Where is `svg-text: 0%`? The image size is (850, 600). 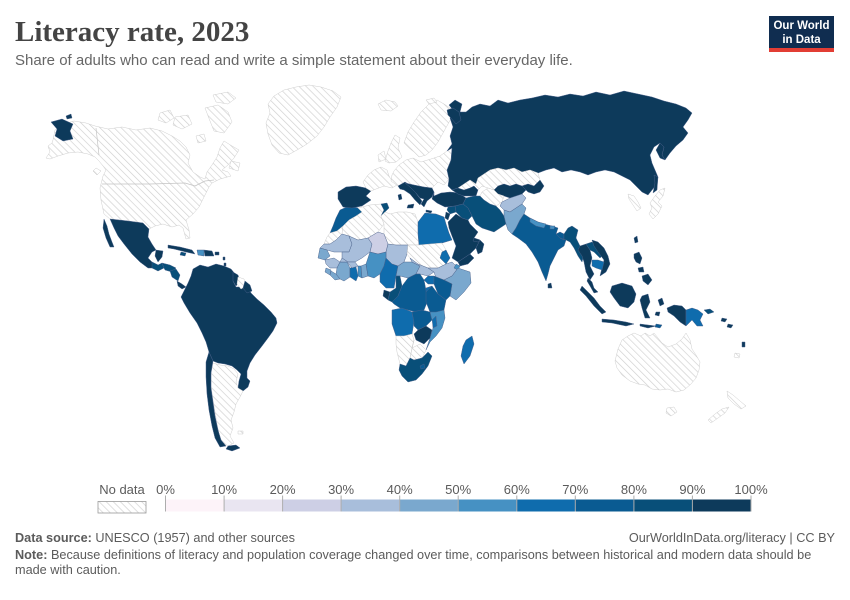 svg-text: 0% is located at coordinates (165, 489).